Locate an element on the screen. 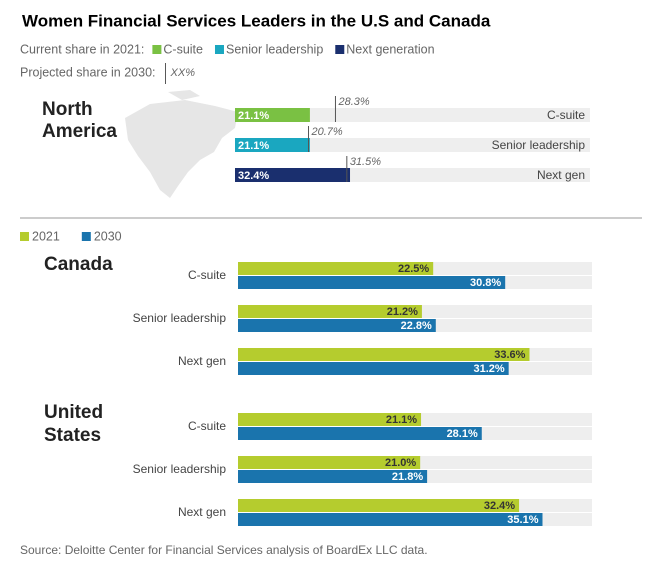  region-title: North America is located at coordinates (79, 120).